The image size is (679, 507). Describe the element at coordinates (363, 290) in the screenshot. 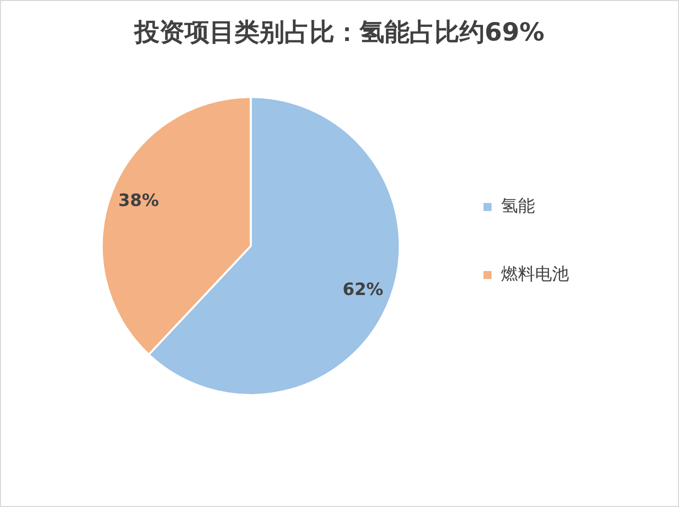

I see `data-label: 62%` at that location.